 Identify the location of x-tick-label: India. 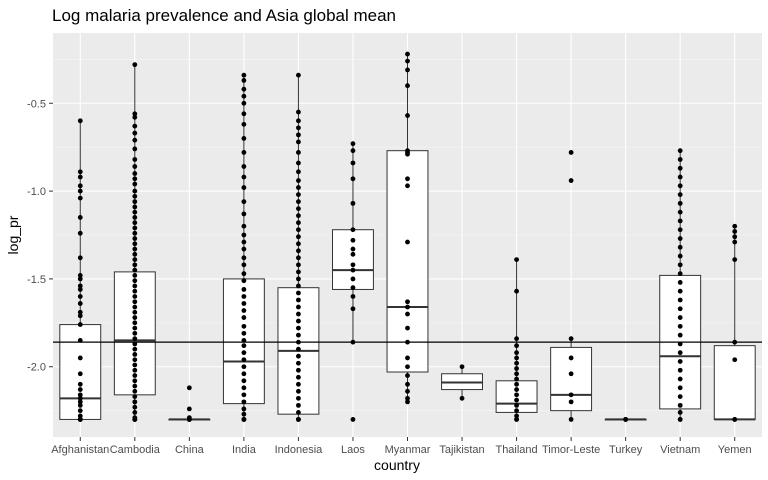
(244, 450).